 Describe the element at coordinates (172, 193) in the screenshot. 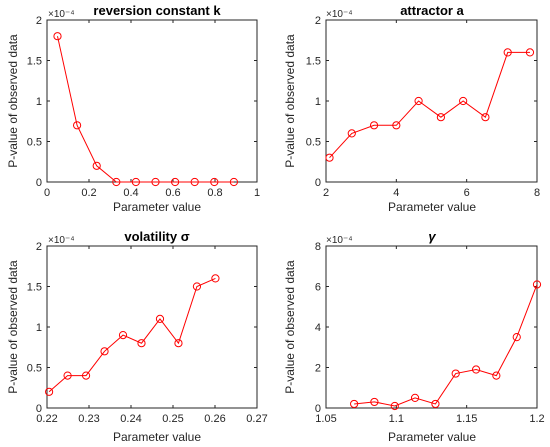

I see `x-tick-label: 0.6` at that location.